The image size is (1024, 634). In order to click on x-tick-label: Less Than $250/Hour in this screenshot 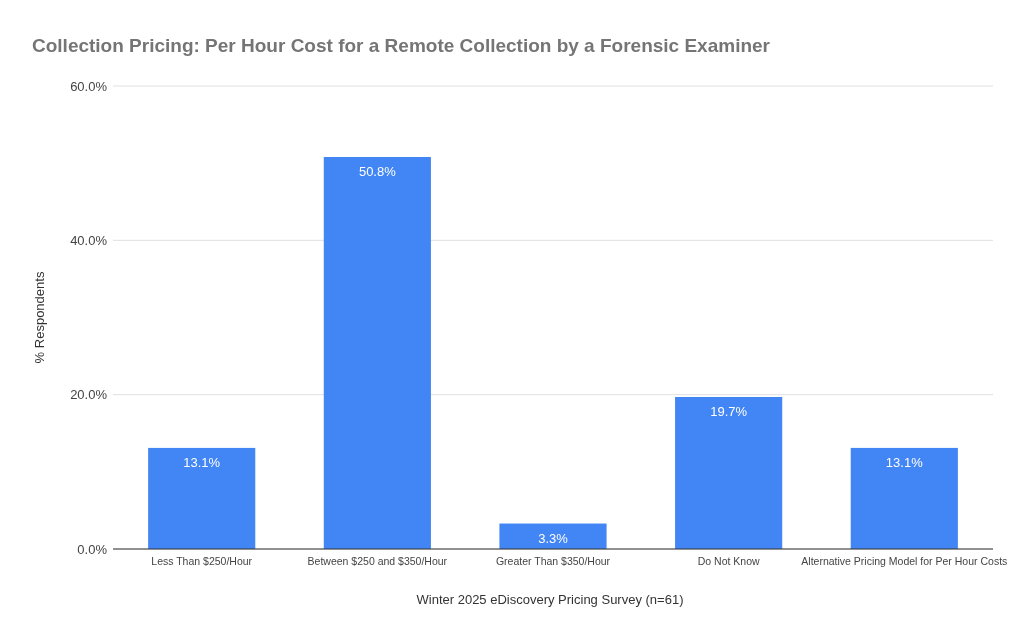, I will do `click(202, 561)`.